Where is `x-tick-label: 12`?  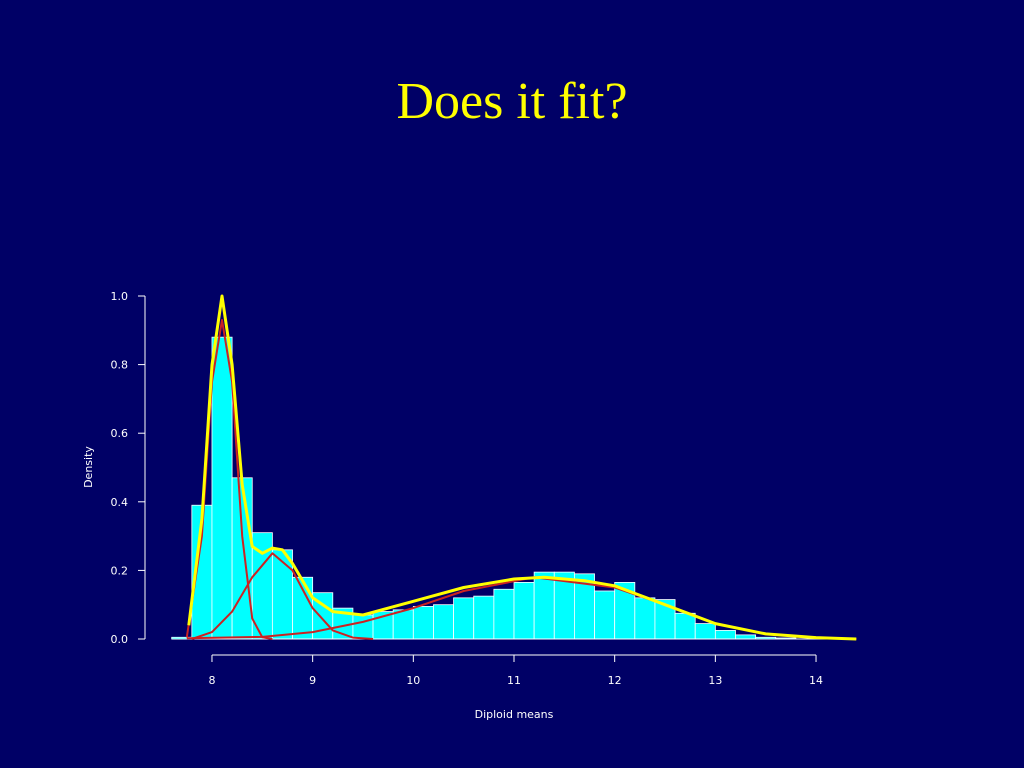 x-tick-label: 12 is located at coordinates (615, 680).